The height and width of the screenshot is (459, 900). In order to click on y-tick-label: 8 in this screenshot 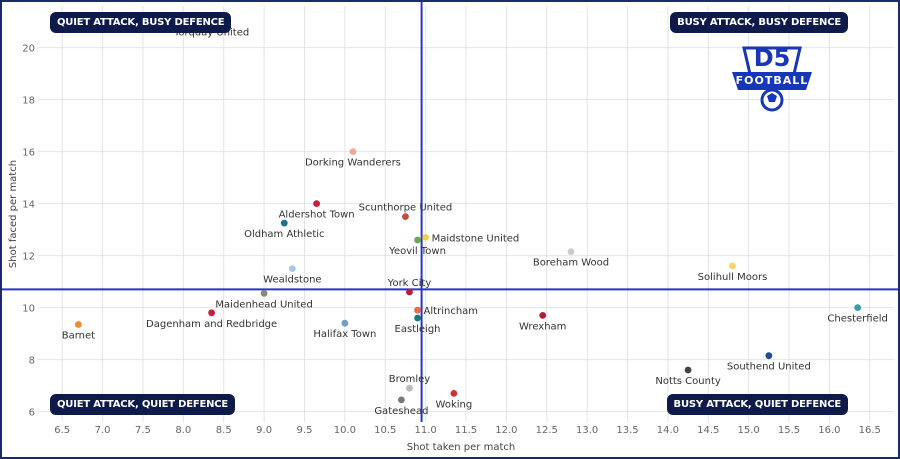, I will do `click(32, 361)`.